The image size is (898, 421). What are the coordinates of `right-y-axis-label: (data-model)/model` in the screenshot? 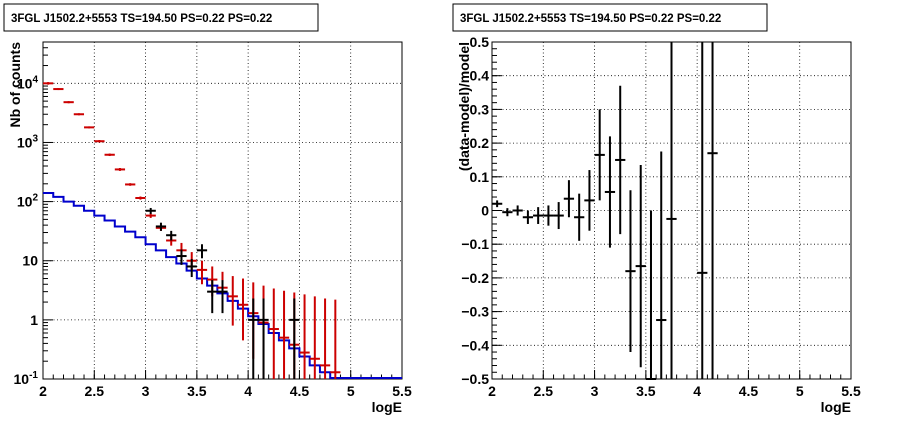 It's located at (464, 106).